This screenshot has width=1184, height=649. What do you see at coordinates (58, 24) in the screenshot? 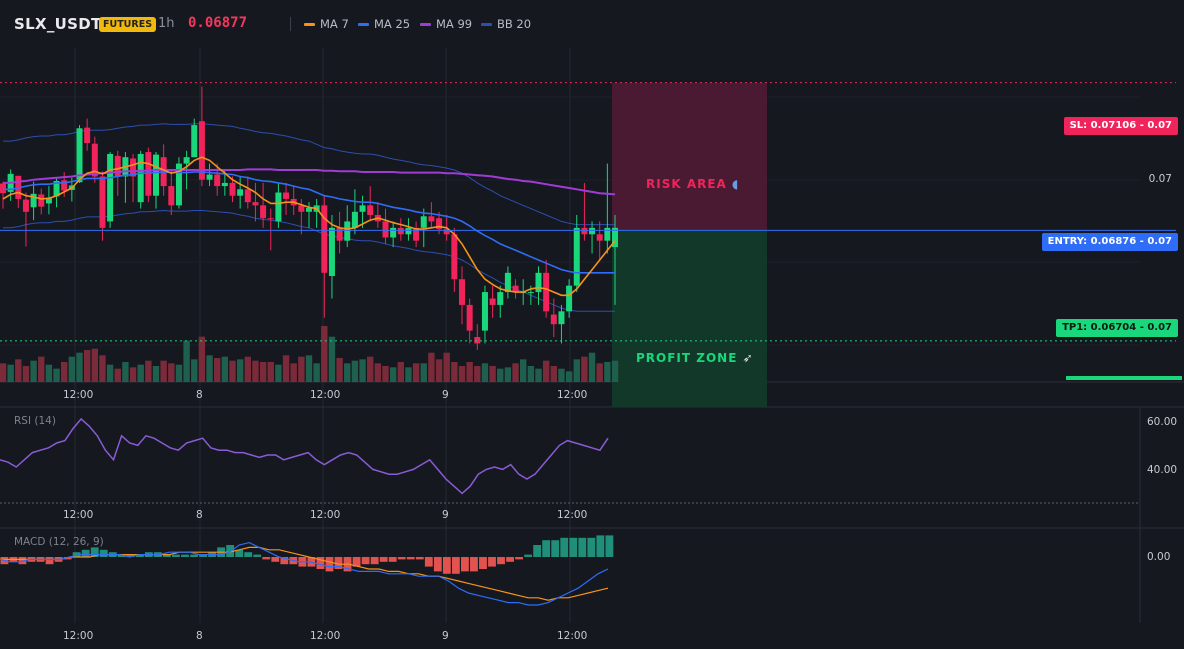
I see `symbol-title: SLX_USDT` at bounding box center [58, 24].